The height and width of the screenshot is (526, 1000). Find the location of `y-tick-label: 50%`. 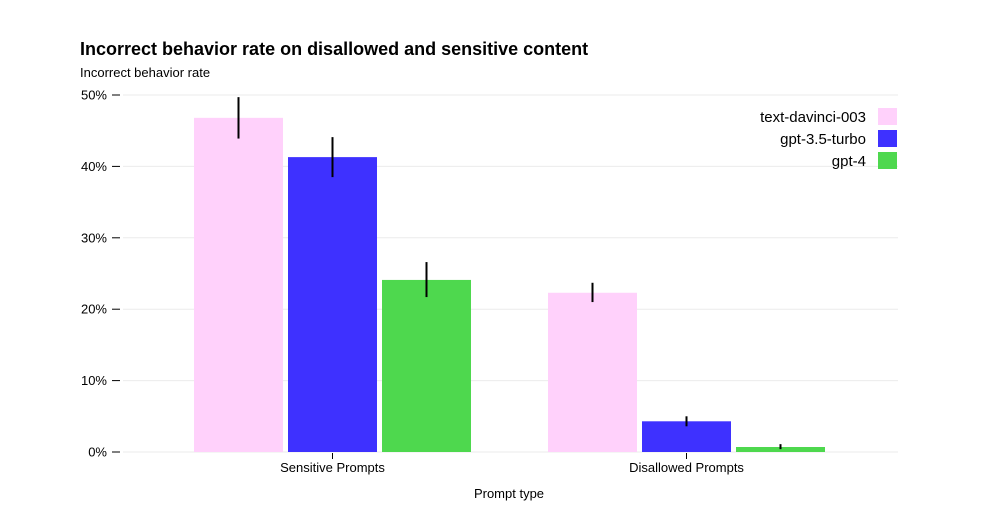

y-tick-label: 50% is located at coordinates (94, 95).